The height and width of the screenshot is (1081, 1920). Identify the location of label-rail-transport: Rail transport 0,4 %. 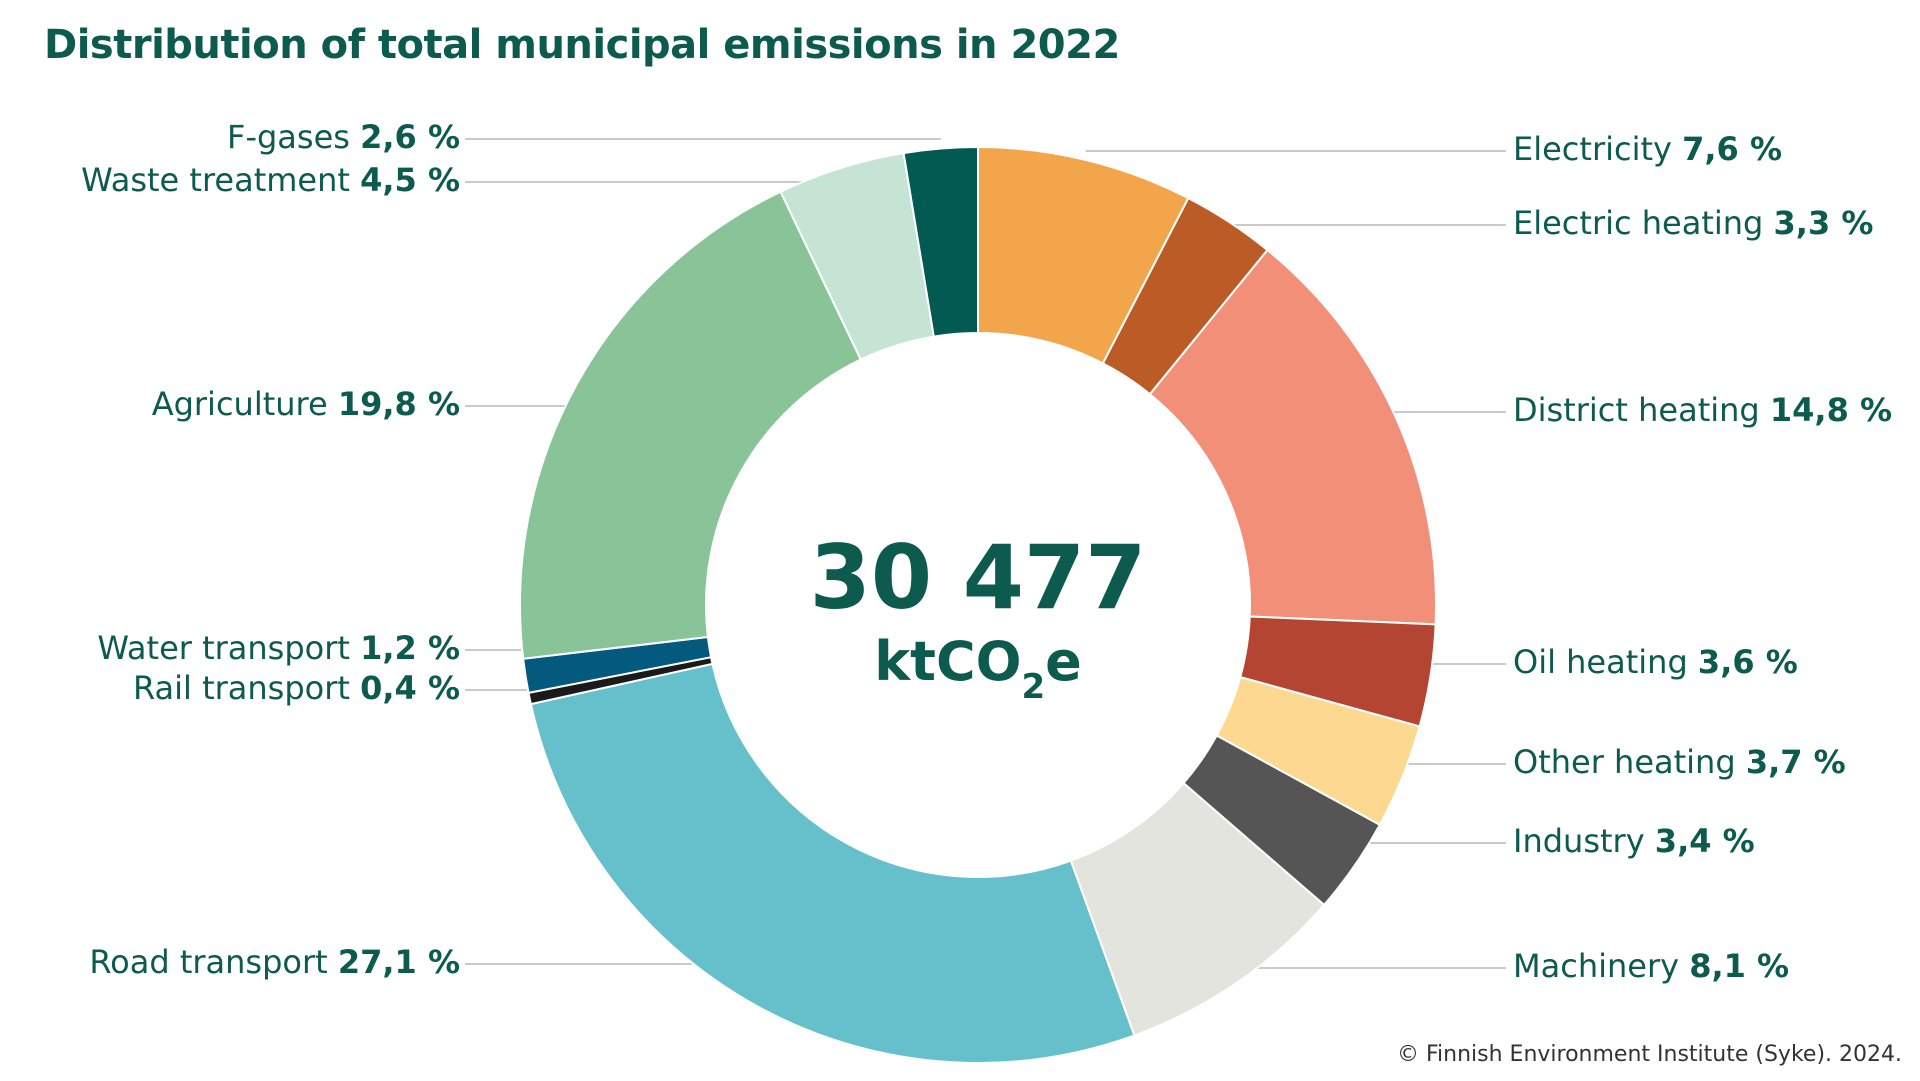
(296, 688).